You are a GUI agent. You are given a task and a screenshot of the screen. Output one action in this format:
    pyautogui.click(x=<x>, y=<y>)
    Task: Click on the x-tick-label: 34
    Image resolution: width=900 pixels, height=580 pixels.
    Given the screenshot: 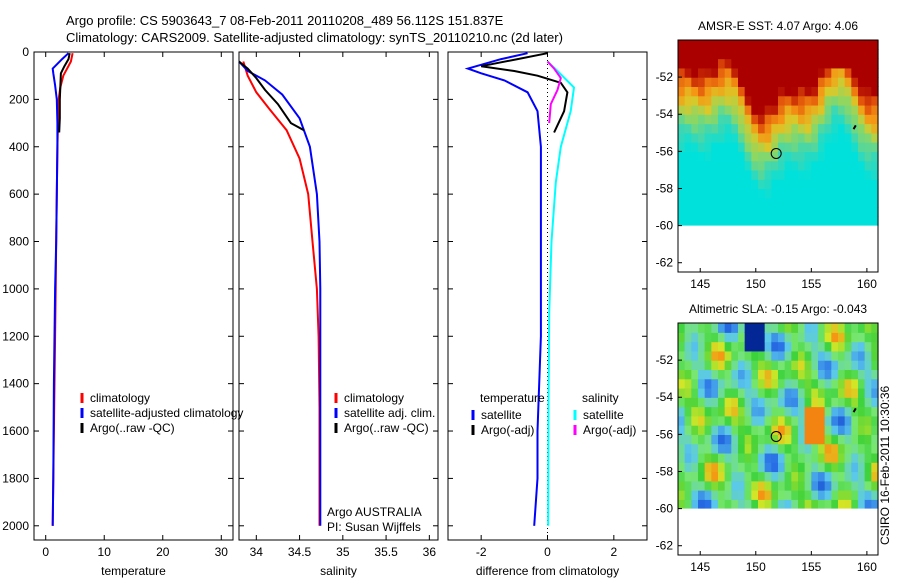 What is the action you would take?
    pyautogui.click(x=257, y=552)
    